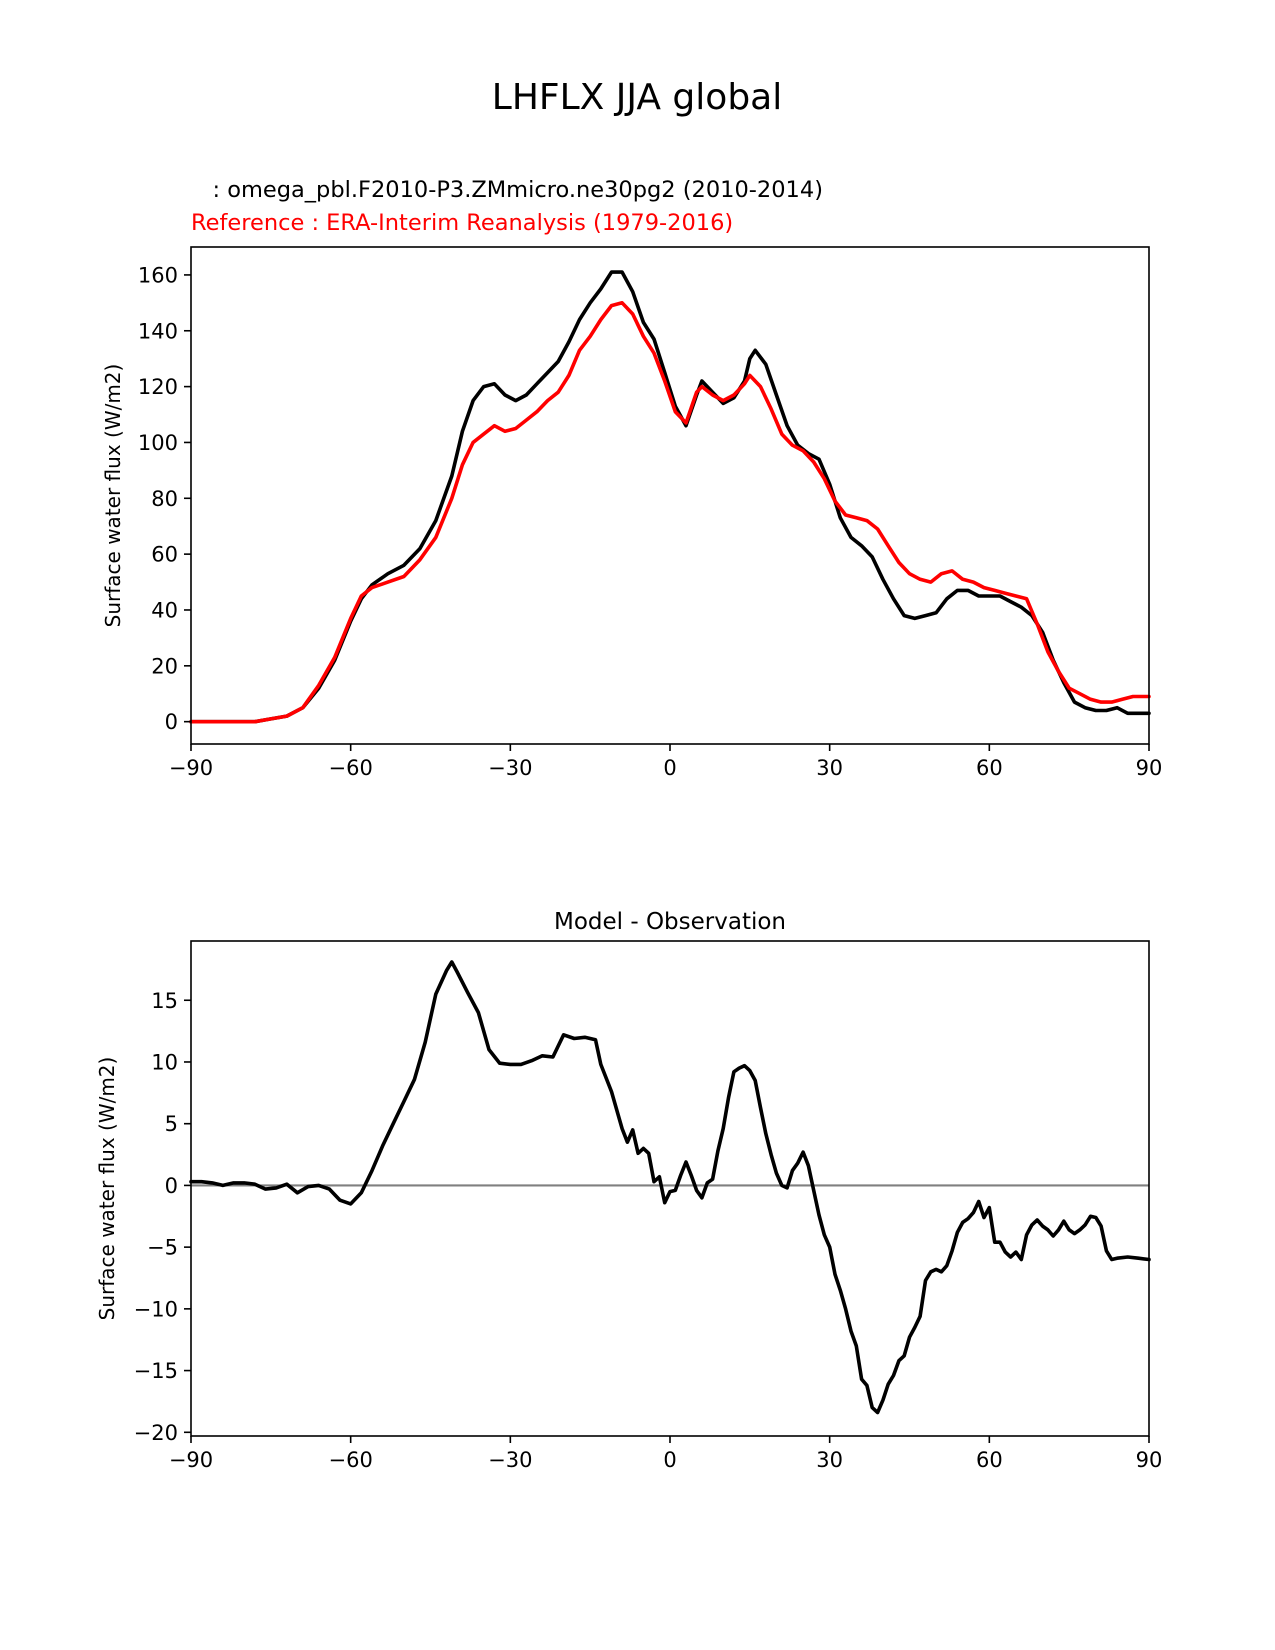  Describe the element at coordinates (156, 1371) in the screenshot. I see `y-tick-label: −15` at that location.